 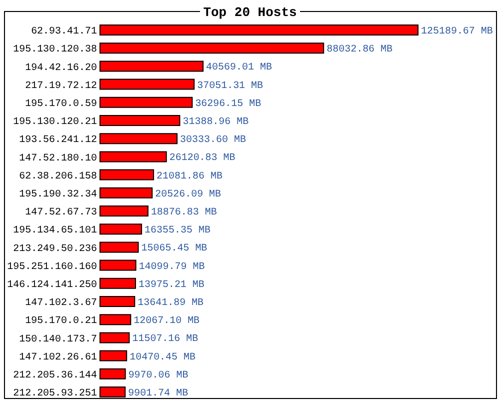 What do you see at coordinates (188, 194) in the screenshot?
I see `data-label: 20526.09 MB` at bounding box center [188, 194].